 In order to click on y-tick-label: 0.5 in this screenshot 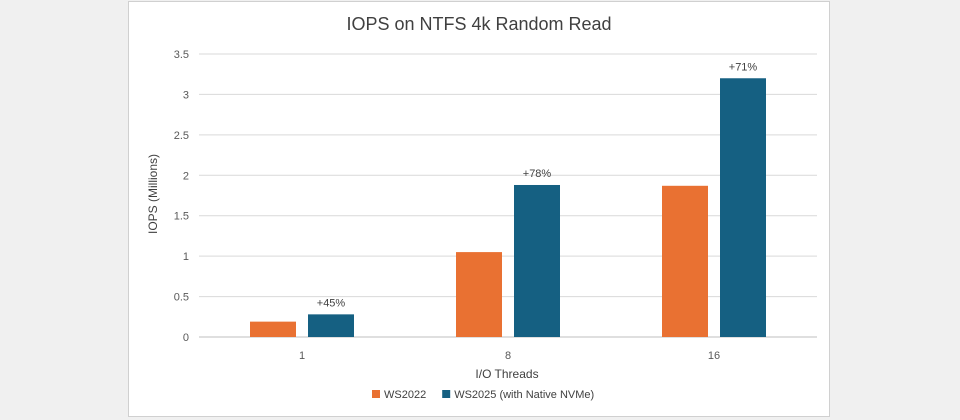, I will do `click(181, 298)`.